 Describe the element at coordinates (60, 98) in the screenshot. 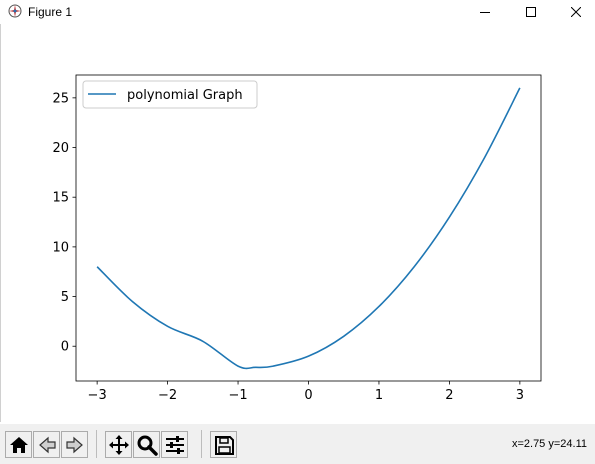

I see `y-tick-label: 25` at that location.